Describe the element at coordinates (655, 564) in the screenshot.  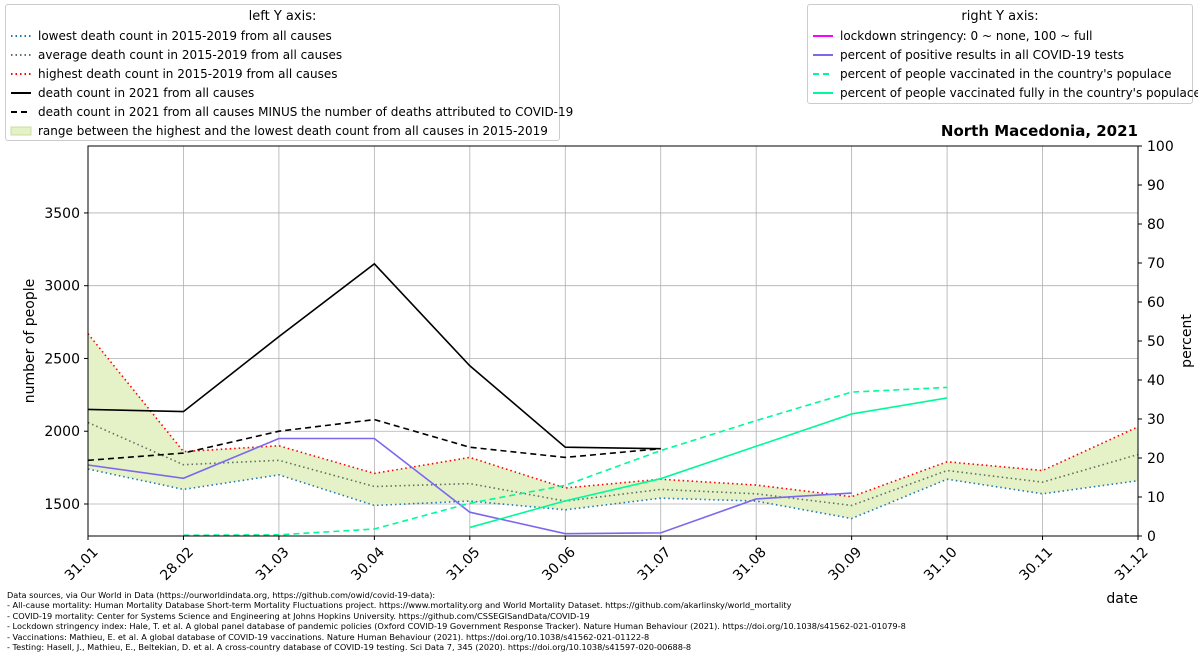
I see `x-tick-label: 31.07` at that location.